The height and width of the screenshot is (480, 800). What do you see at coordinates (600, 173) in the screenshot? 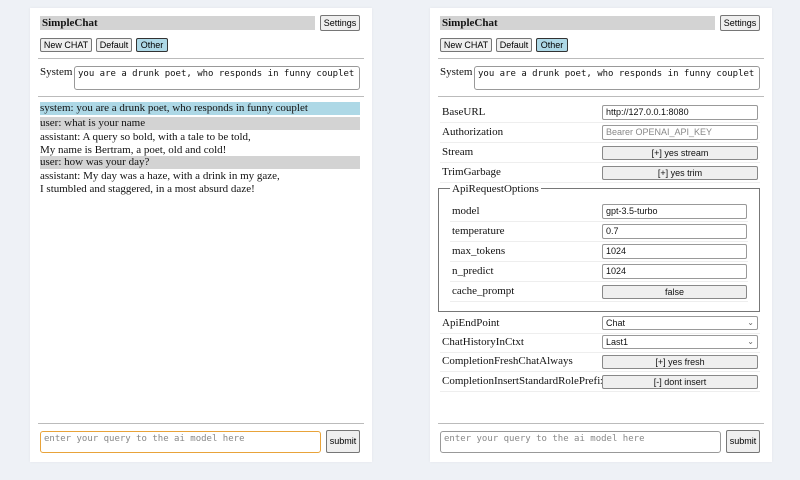
I see `setting-trimgarbage: TrimGarbage [+] yes trim` at bounding box center [600, 173].